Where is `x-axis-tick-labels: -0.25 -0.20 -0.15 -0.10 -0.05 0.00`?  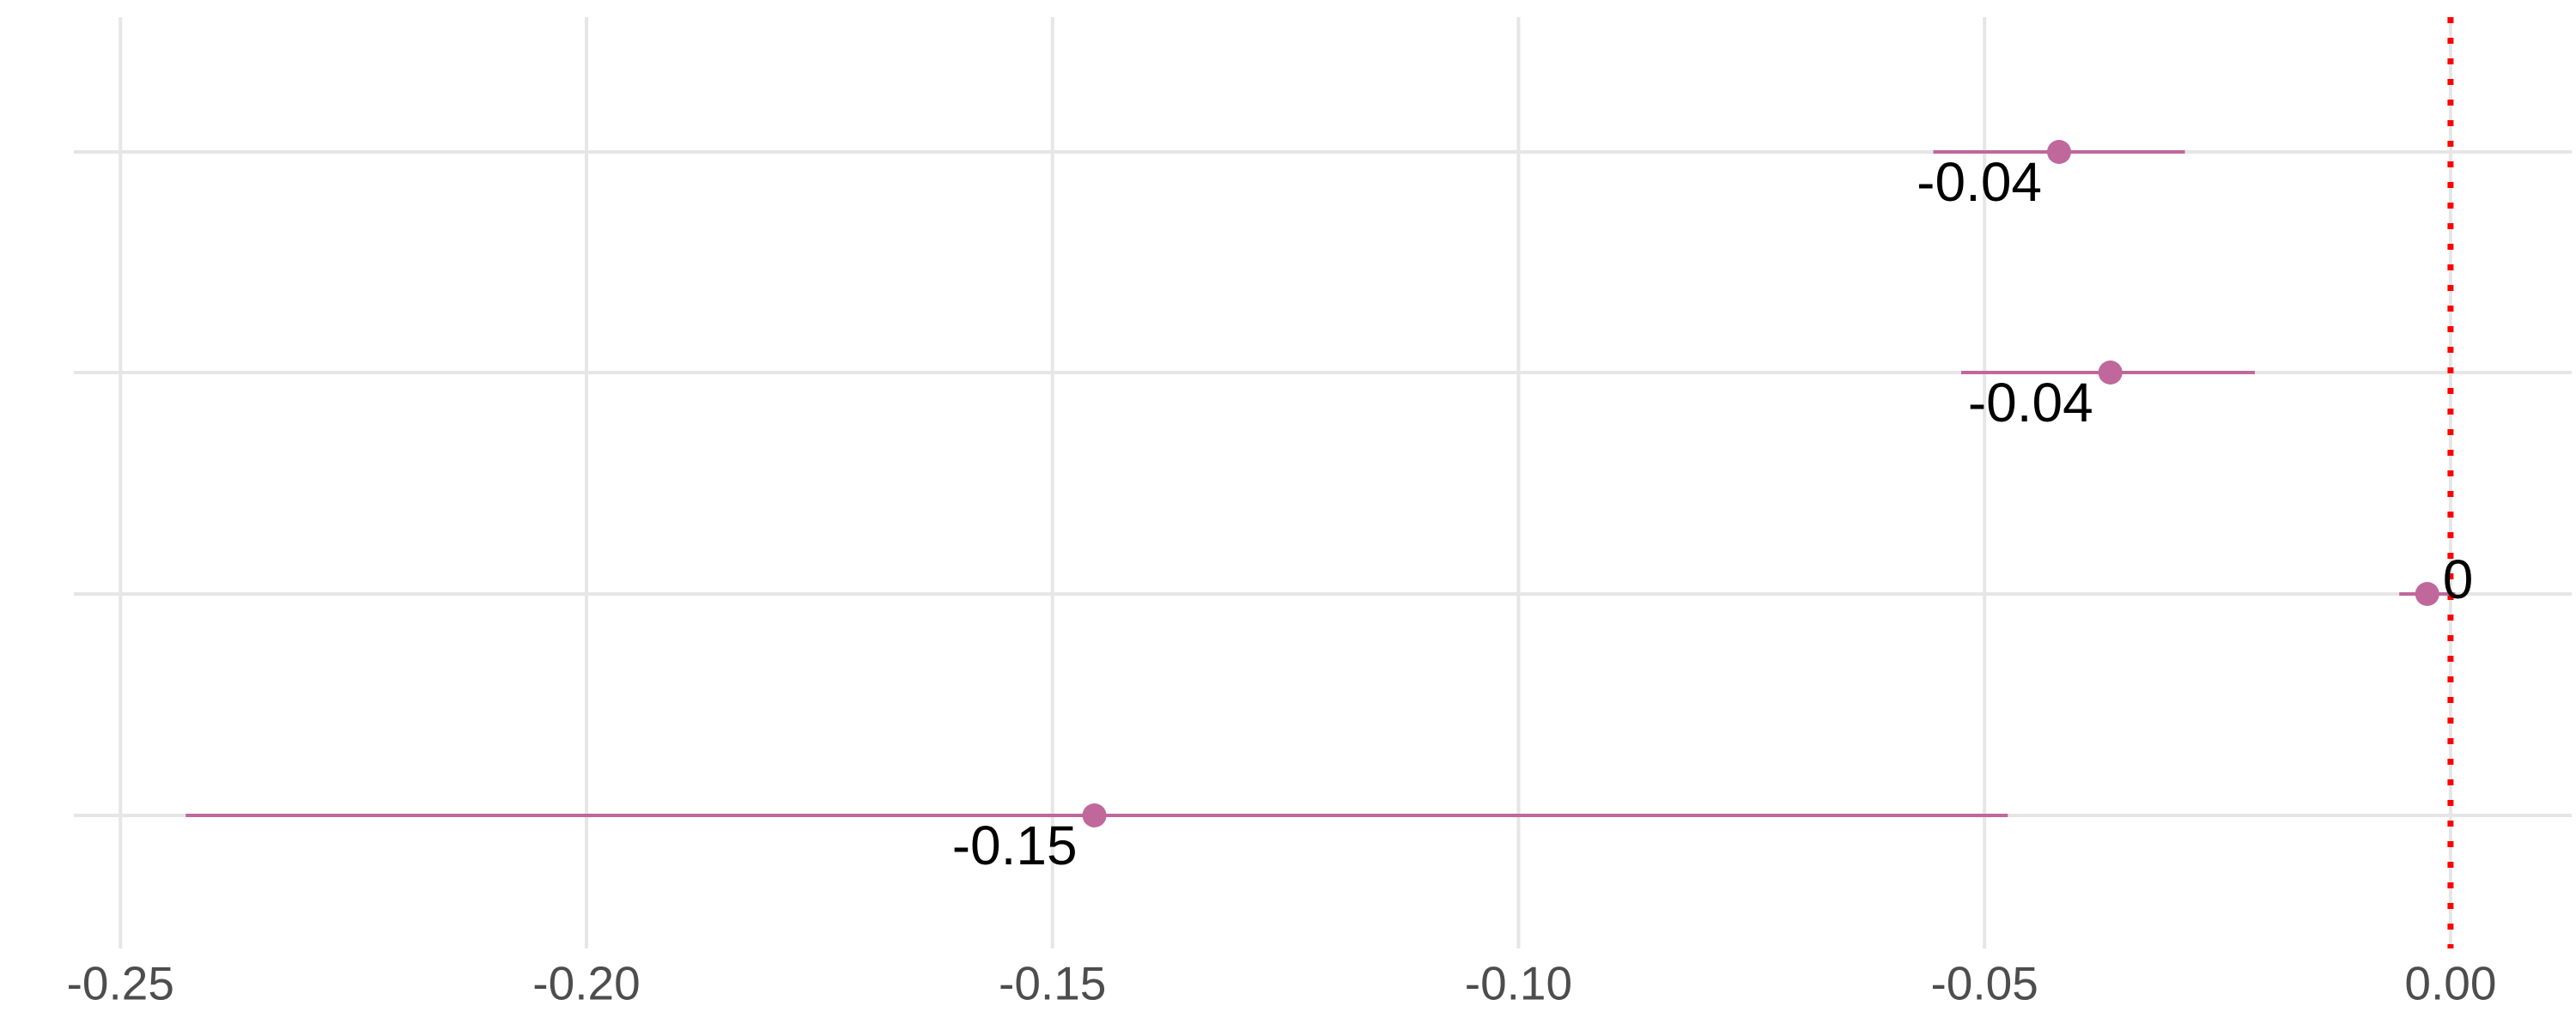
x-axis-tick-labels: -0.25 -0.20 -0.15 -0.10 -0.05 0.00 is located at coordinates (1282, 983).